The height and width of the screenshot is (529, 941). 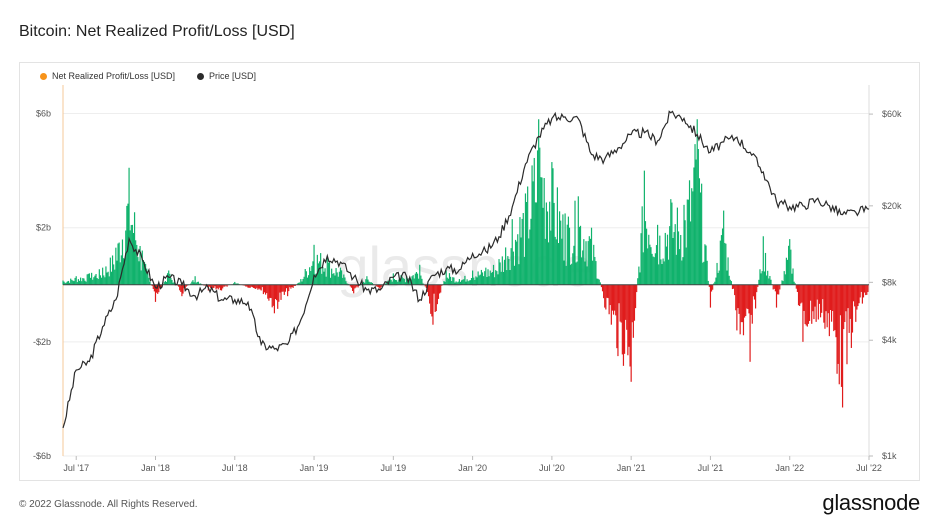 I want to click on copyright: © 2022 Glassnode. All Rights Reserved., so click(x=108, y=504).